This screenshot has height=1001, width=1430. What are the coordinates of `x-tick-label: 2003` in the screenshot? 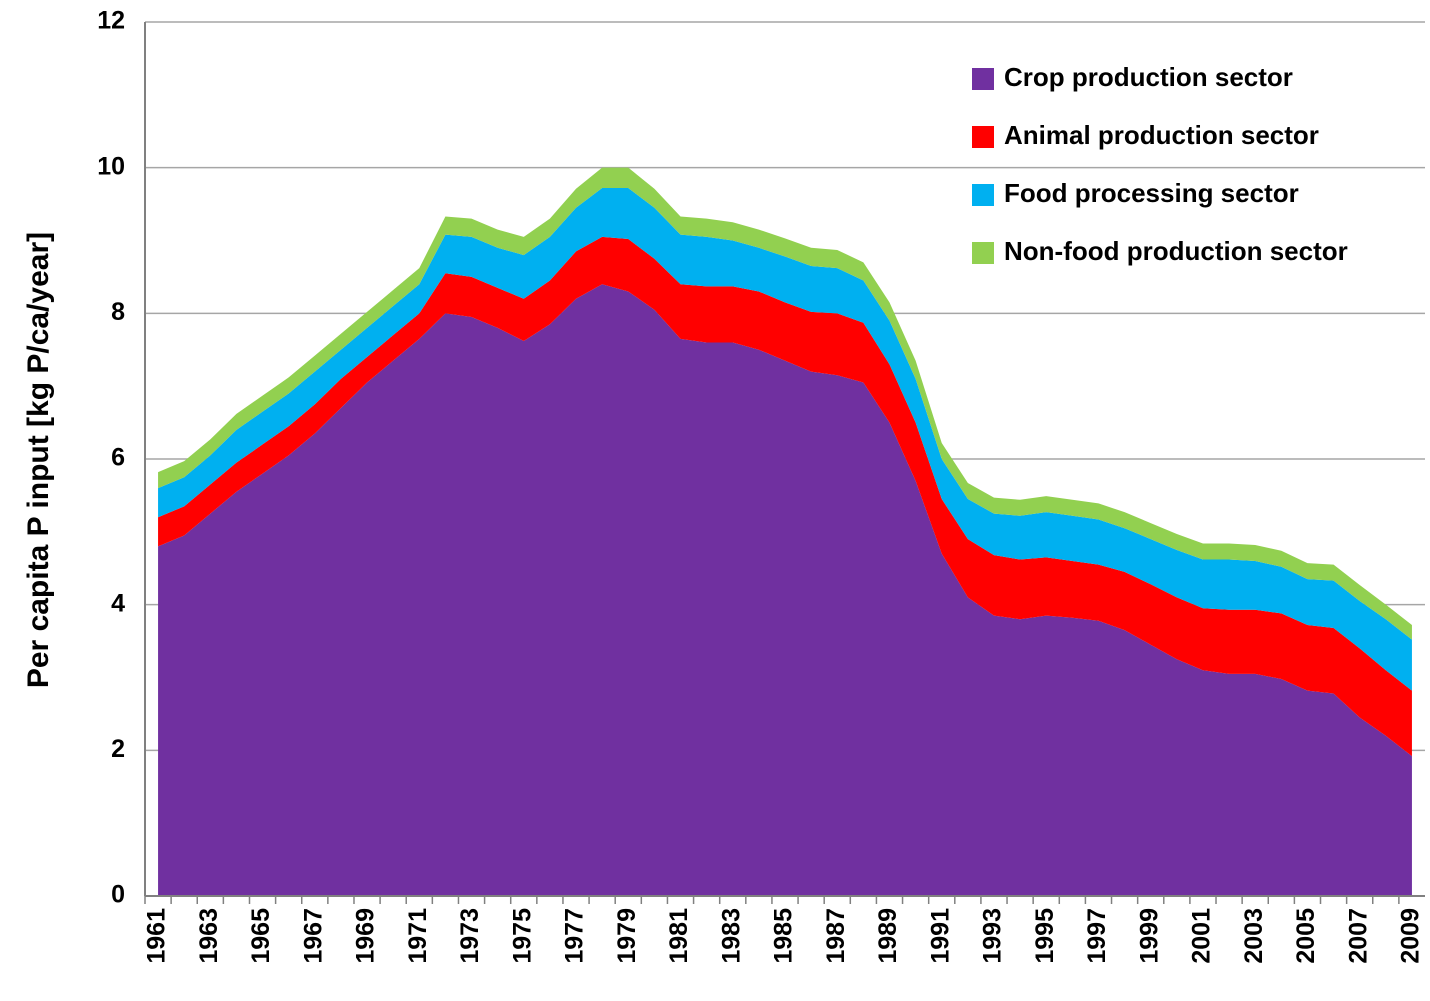 It's located at (1254, 936).